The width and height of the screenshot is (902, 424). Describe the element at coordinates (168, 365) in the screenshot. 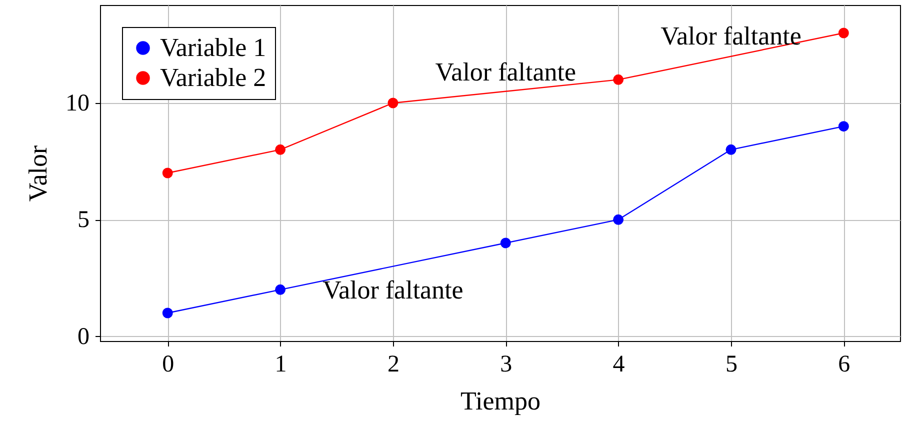

I see `x-tick-label: 0` at that location.